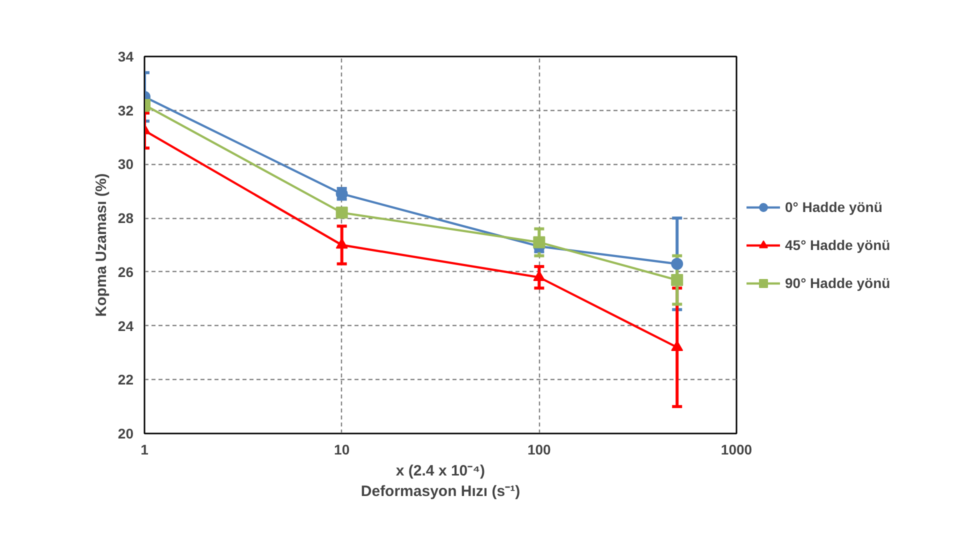  I want to click on y-tick-label: 30, so click(126, 164).